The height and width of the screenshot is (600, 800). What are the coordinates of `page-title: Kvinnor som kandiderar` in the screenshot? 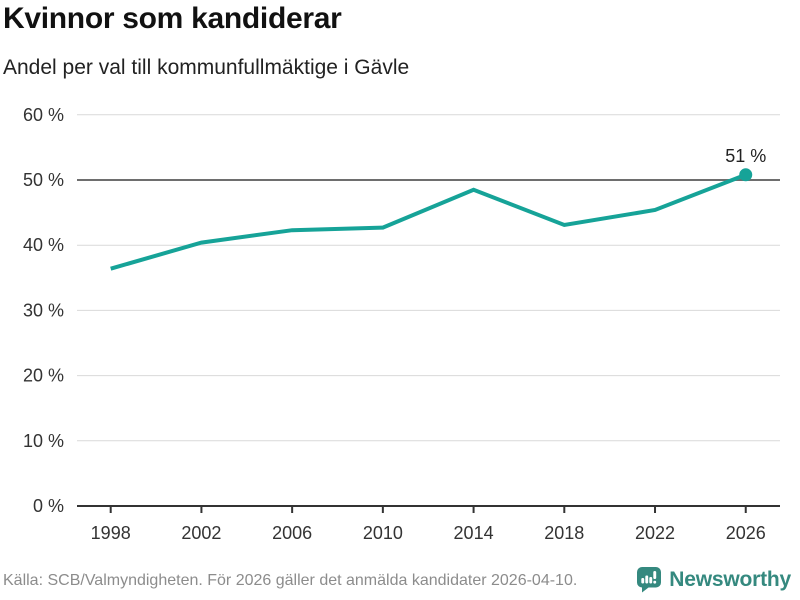 It's located at (172, 18).